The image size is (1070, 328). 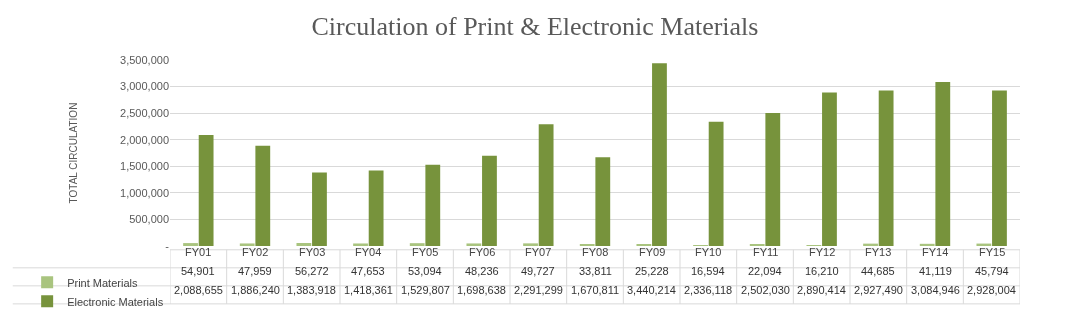 What do you see at coordinates (144, 112) in the screenshot?
I see `y-tick-label: 2,500,000` at bounding box center [144, 112].